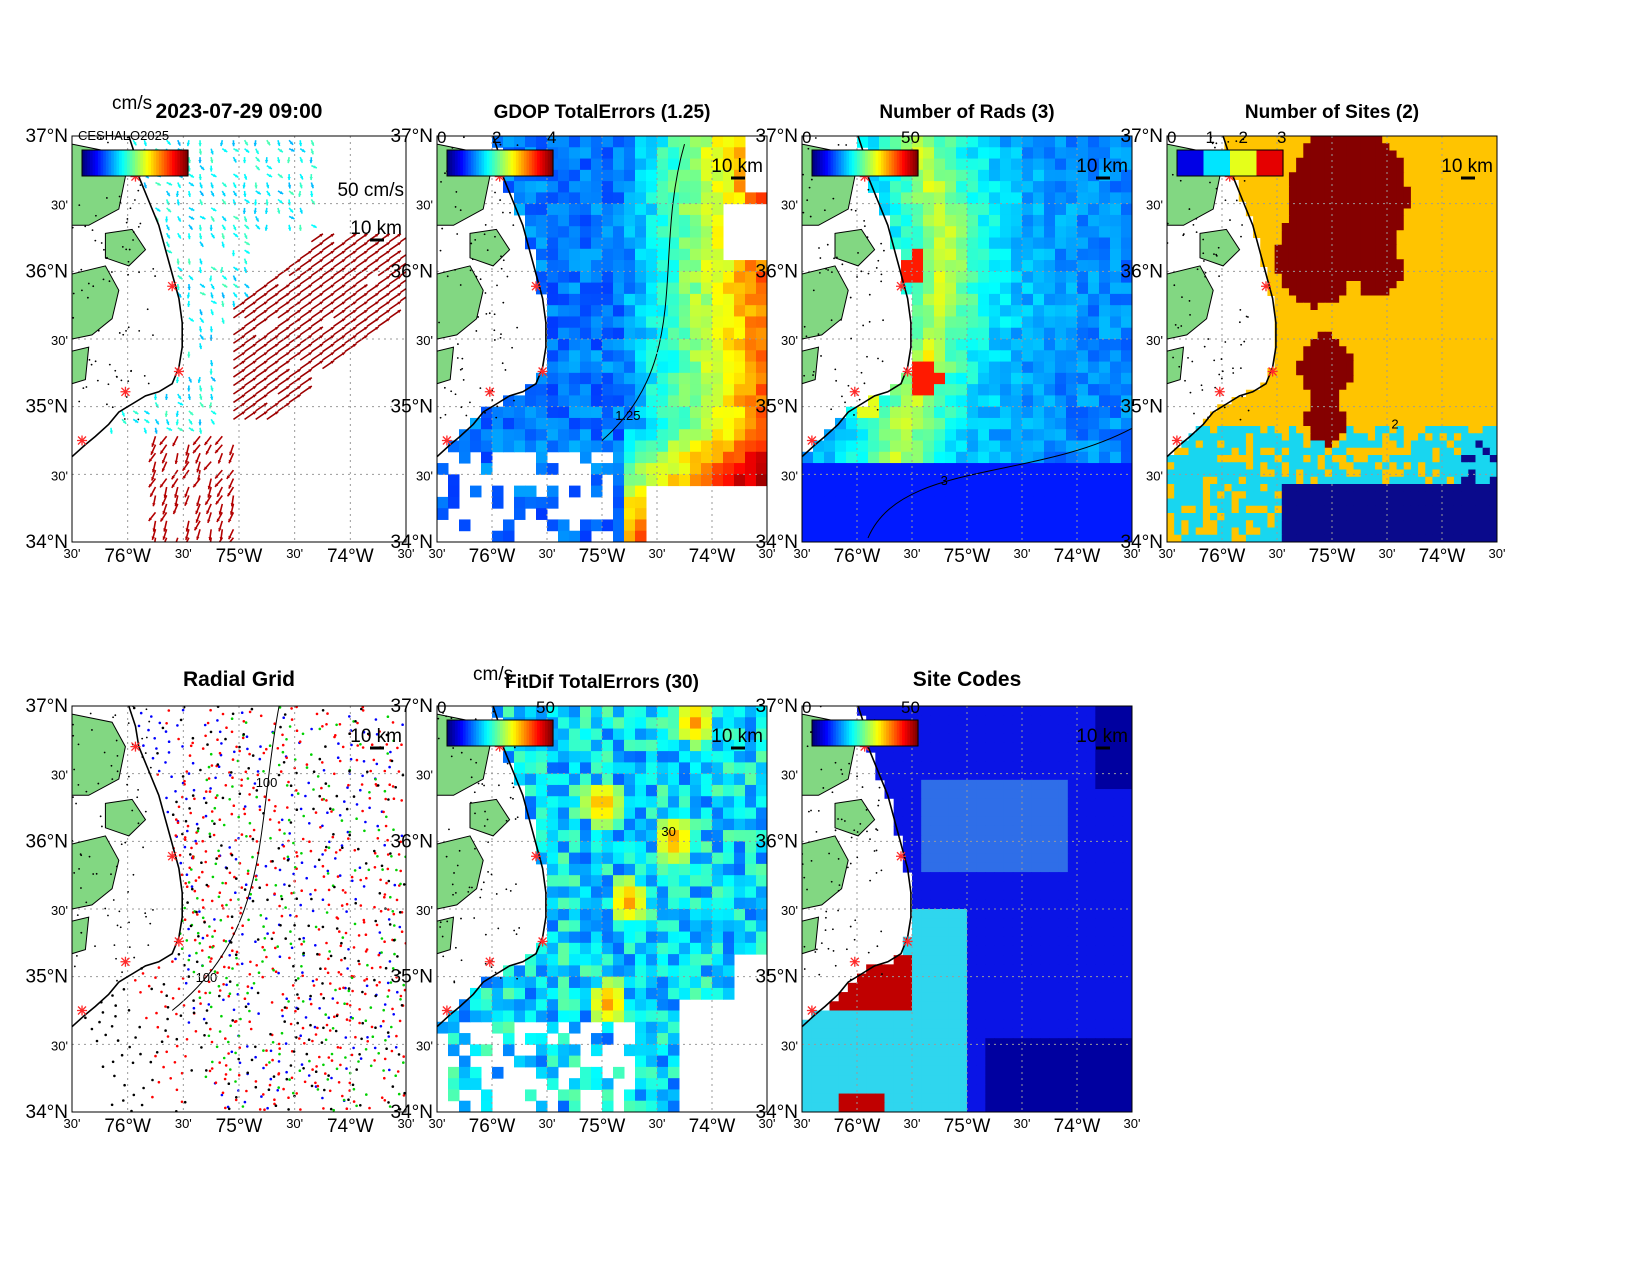  I want to click on overlay-text: CESHALO2025, so click(123, 135).